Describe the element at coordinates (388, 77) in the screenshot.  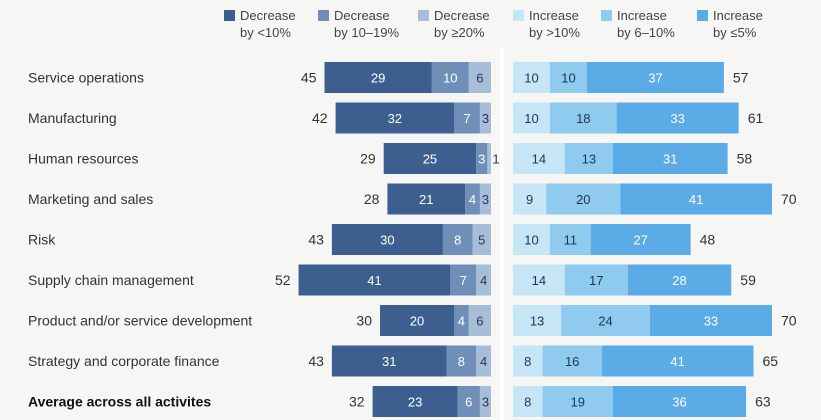
I see `row-service-operations: Service operations 6 10 29 45 10 10 37 57` at that location.